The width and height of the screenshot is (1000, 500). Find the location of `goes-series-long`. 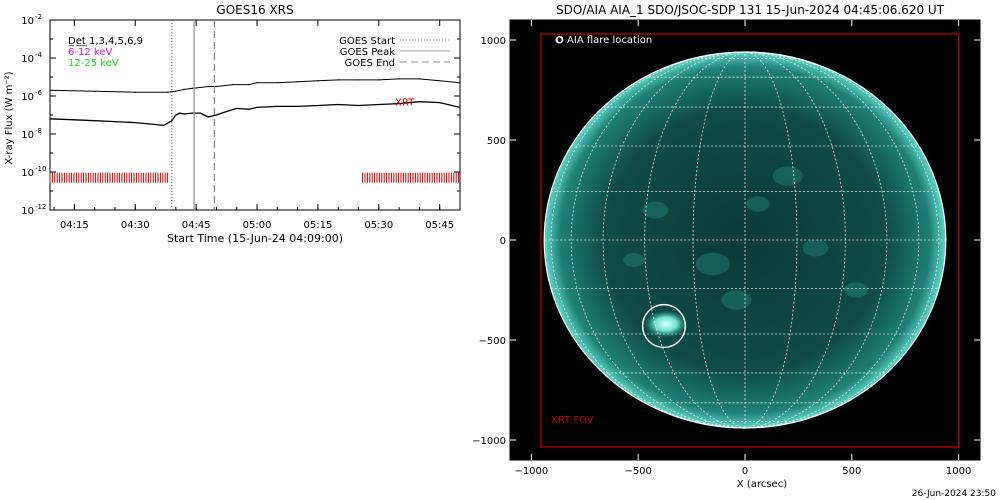

goes-series-long is located at coordinates (255, 85).